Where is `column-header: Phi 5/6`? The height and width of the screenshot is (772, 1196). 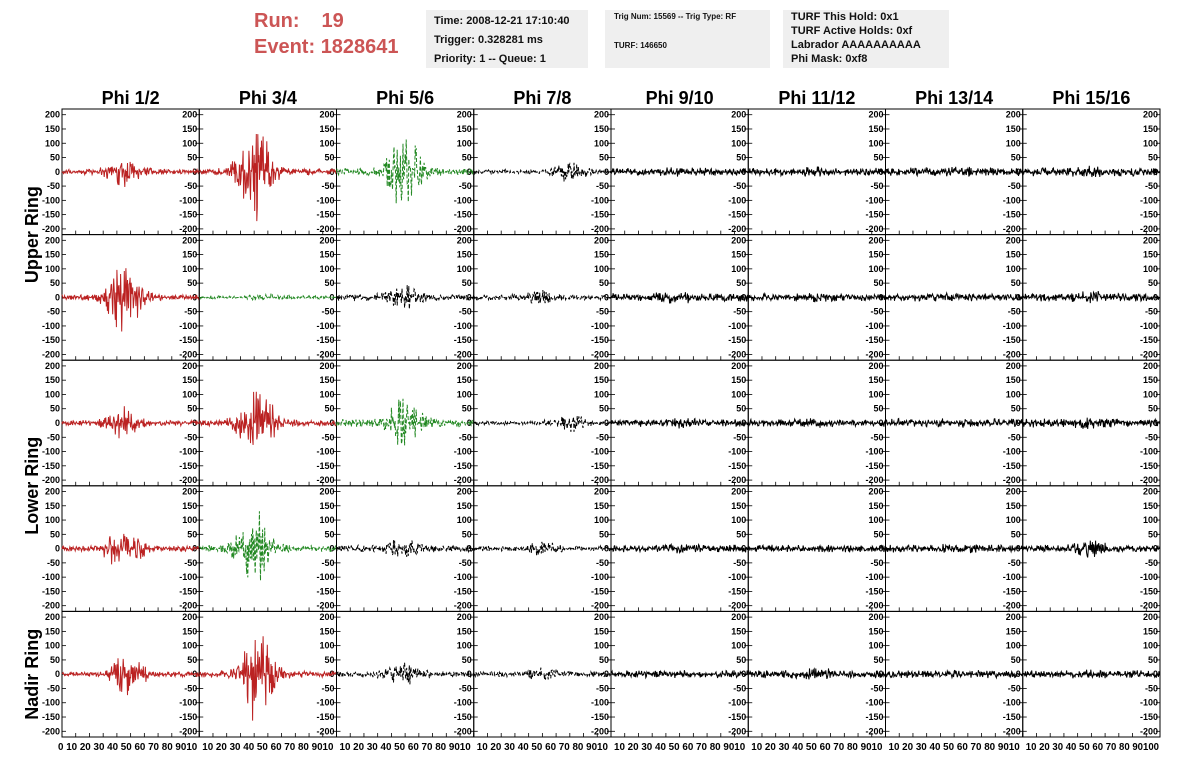 column-header: Phi 5/6 is located at coordinates (405, 98).